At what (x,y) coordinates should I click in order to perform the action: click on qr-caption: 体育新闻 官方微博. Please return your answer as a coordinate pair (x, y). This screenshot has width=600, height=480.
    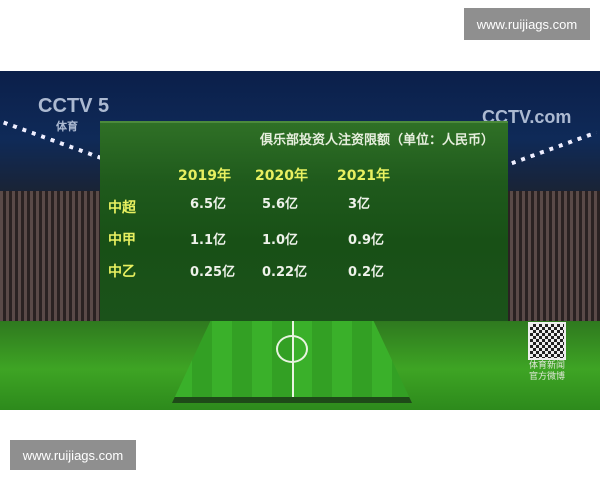
    Looking at the image, I should click on (547, 372).